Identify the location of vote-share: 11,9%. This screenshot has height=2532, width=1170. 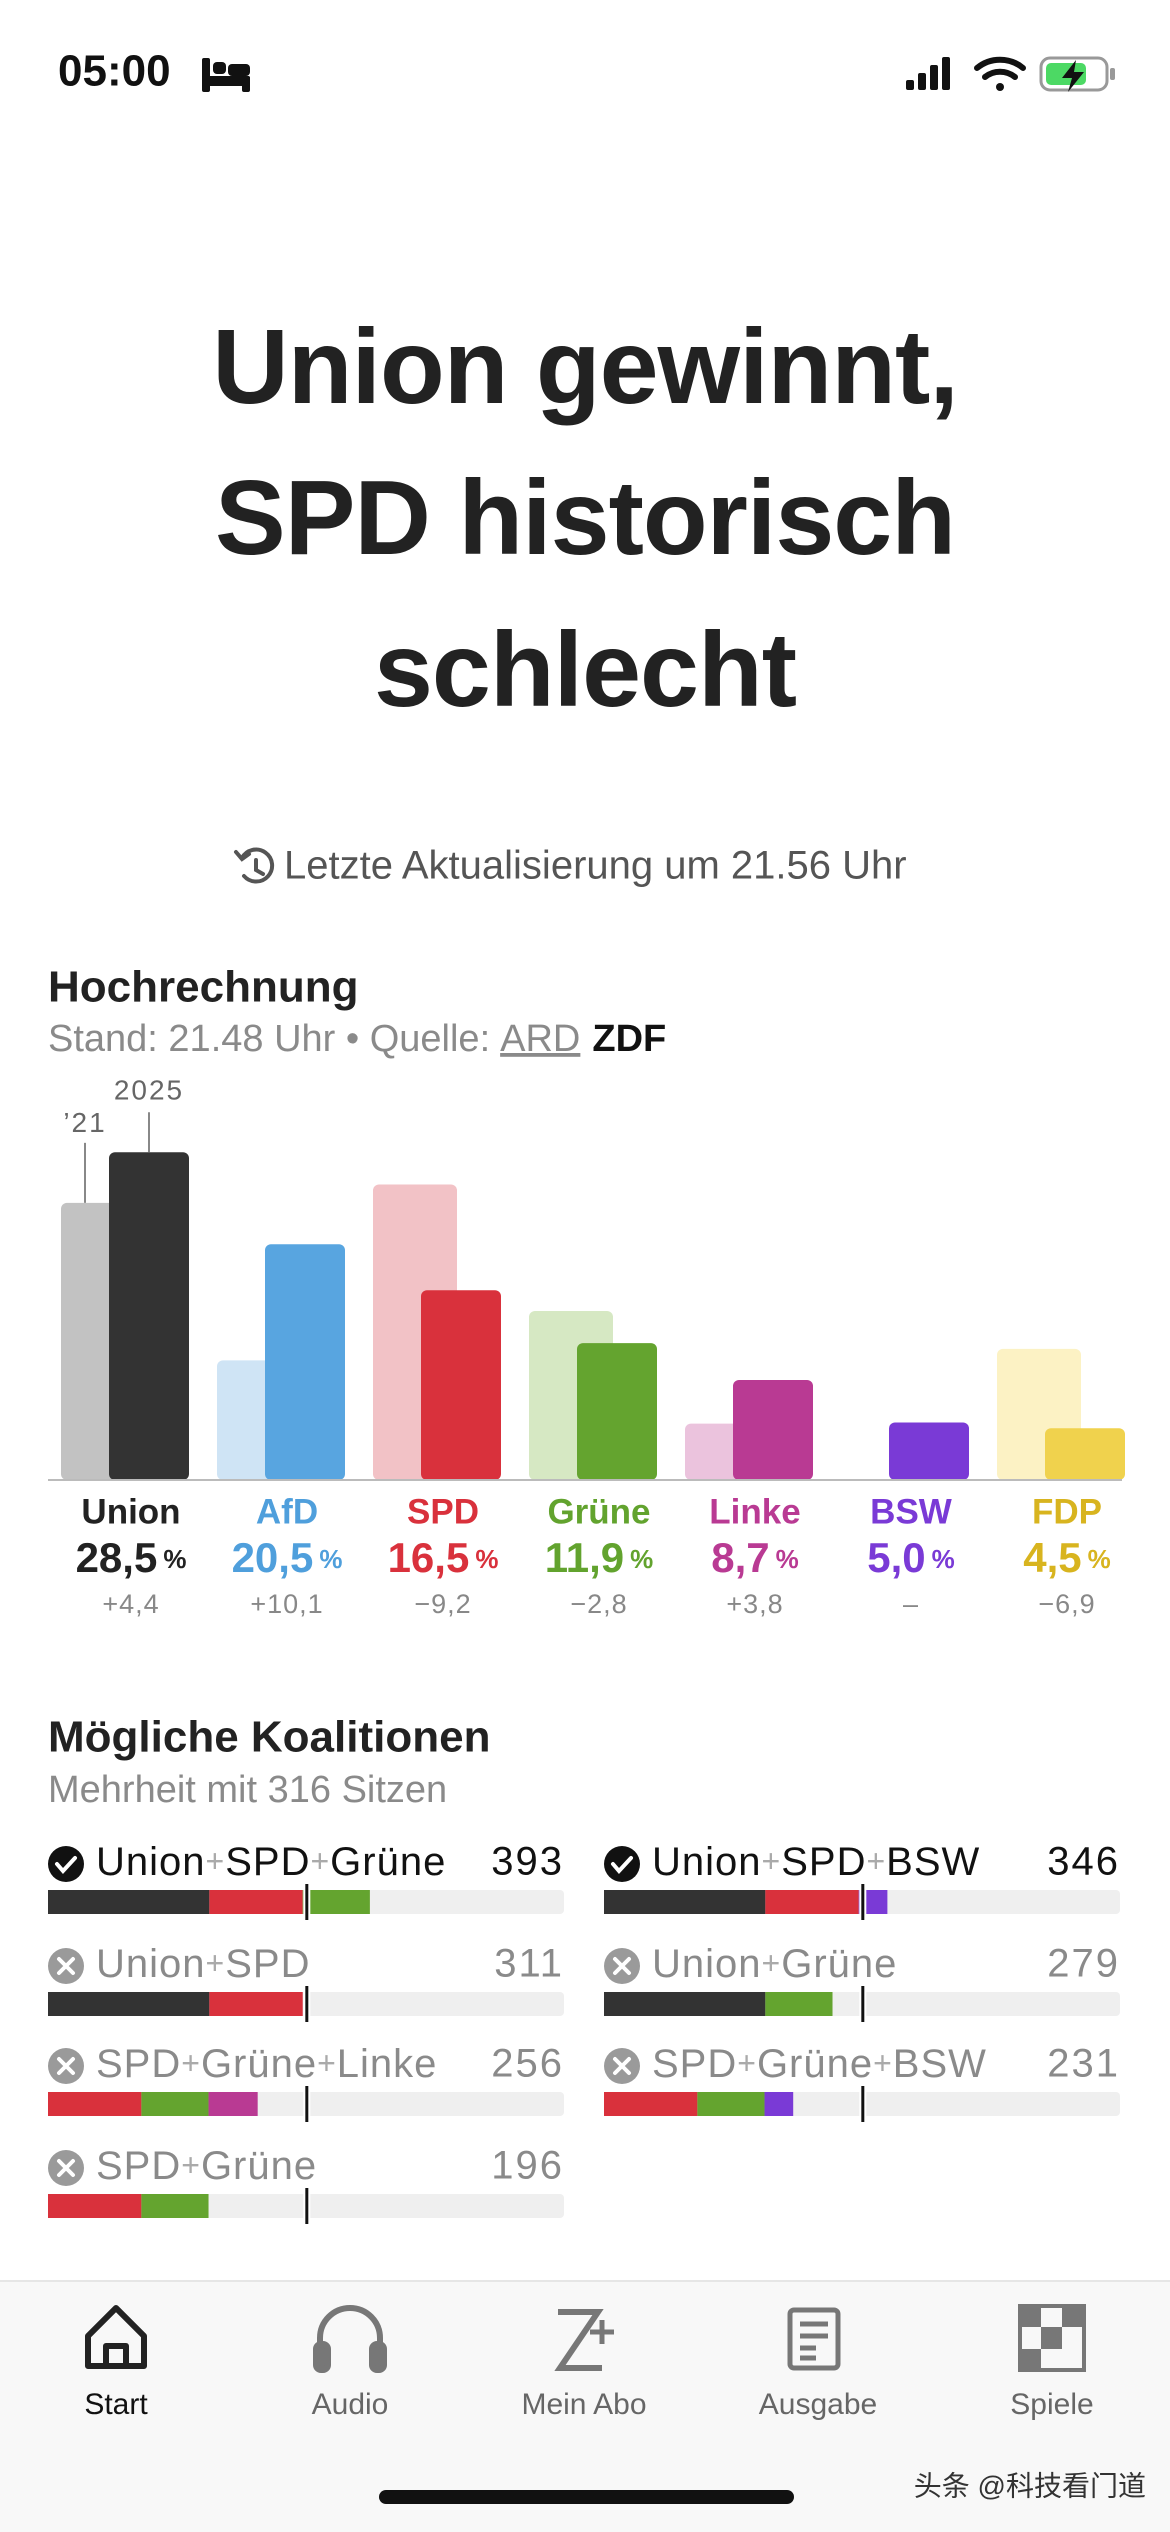
(599, 1557).